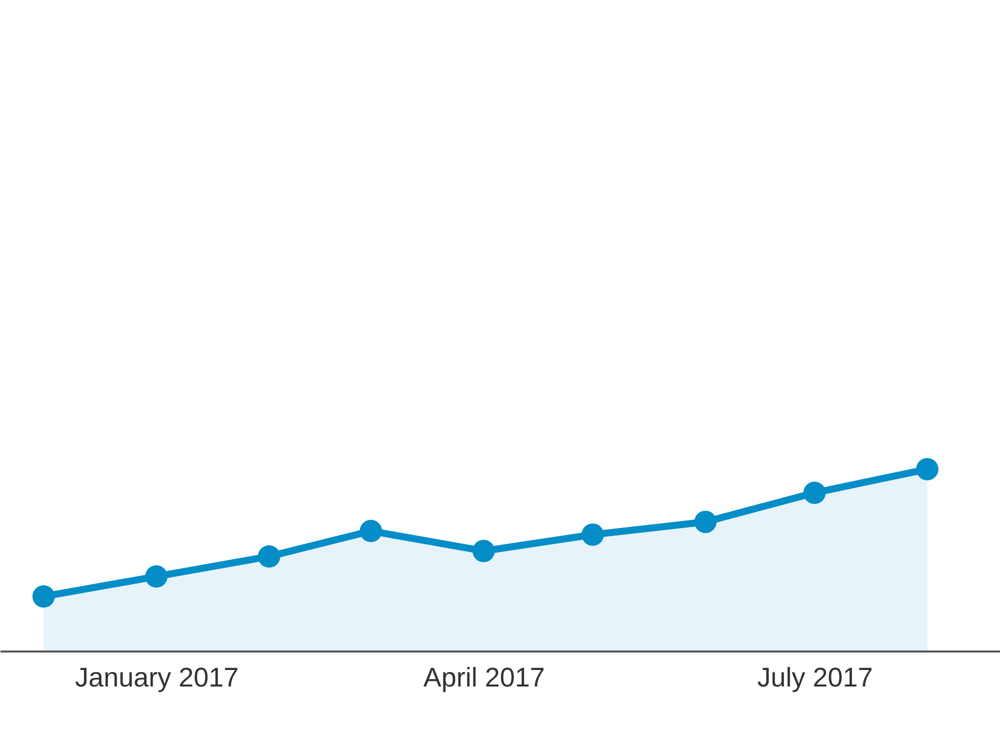 The height and width of the screenshot is (750, 1000). I want to click on x-tick-label: January 2017, so click(157, 677).